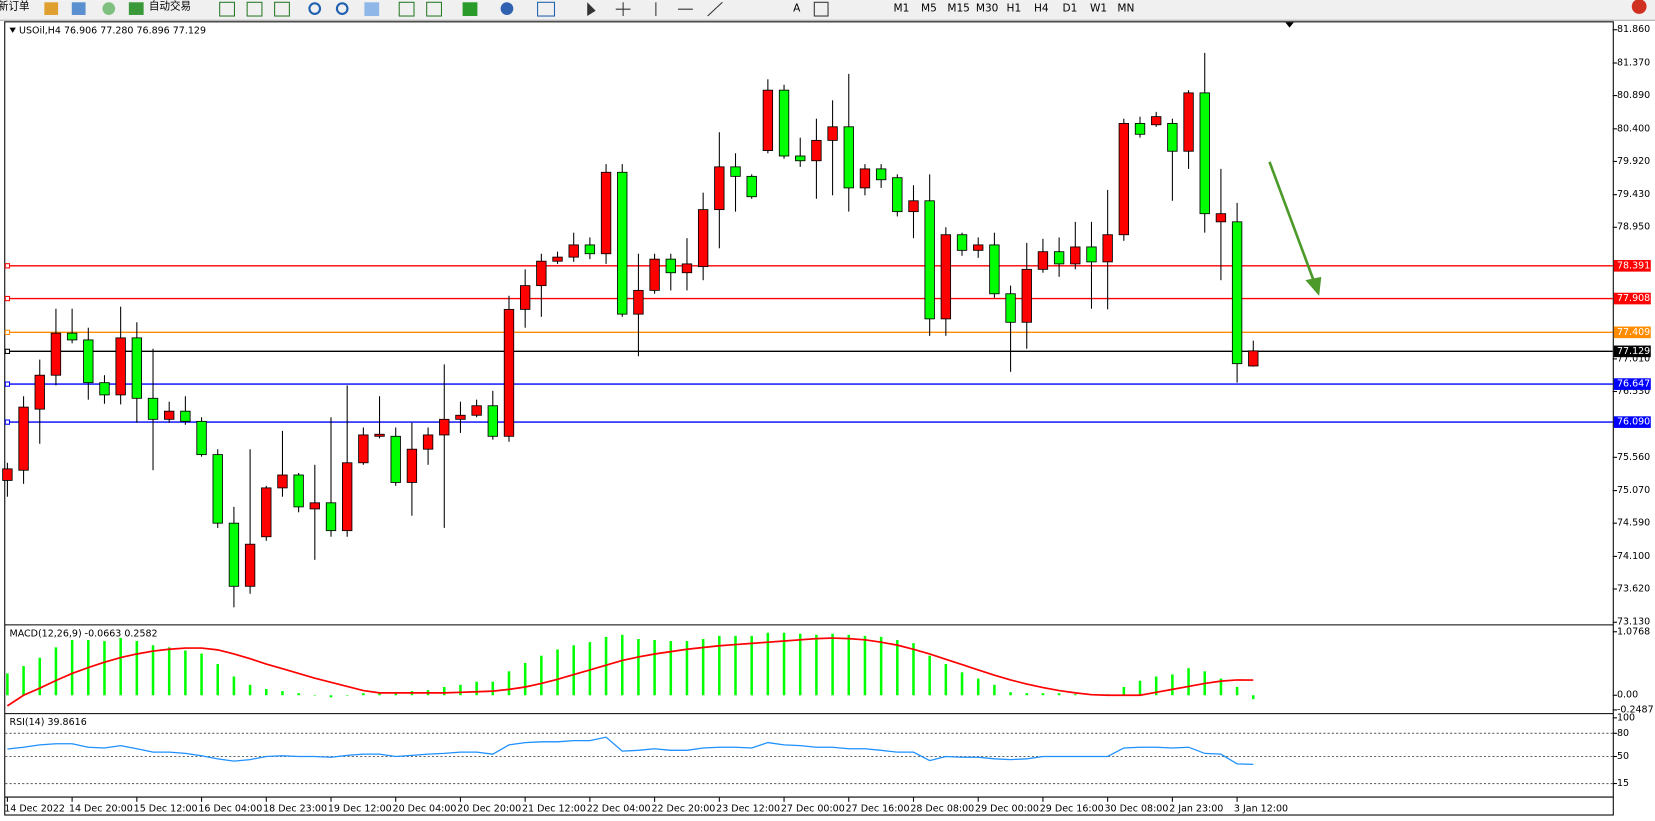 Image resolution: width=1655 pixels, height=821 pixels. I want to click on x-tick-label: 18 Dec 23:00, so click(295, 809).